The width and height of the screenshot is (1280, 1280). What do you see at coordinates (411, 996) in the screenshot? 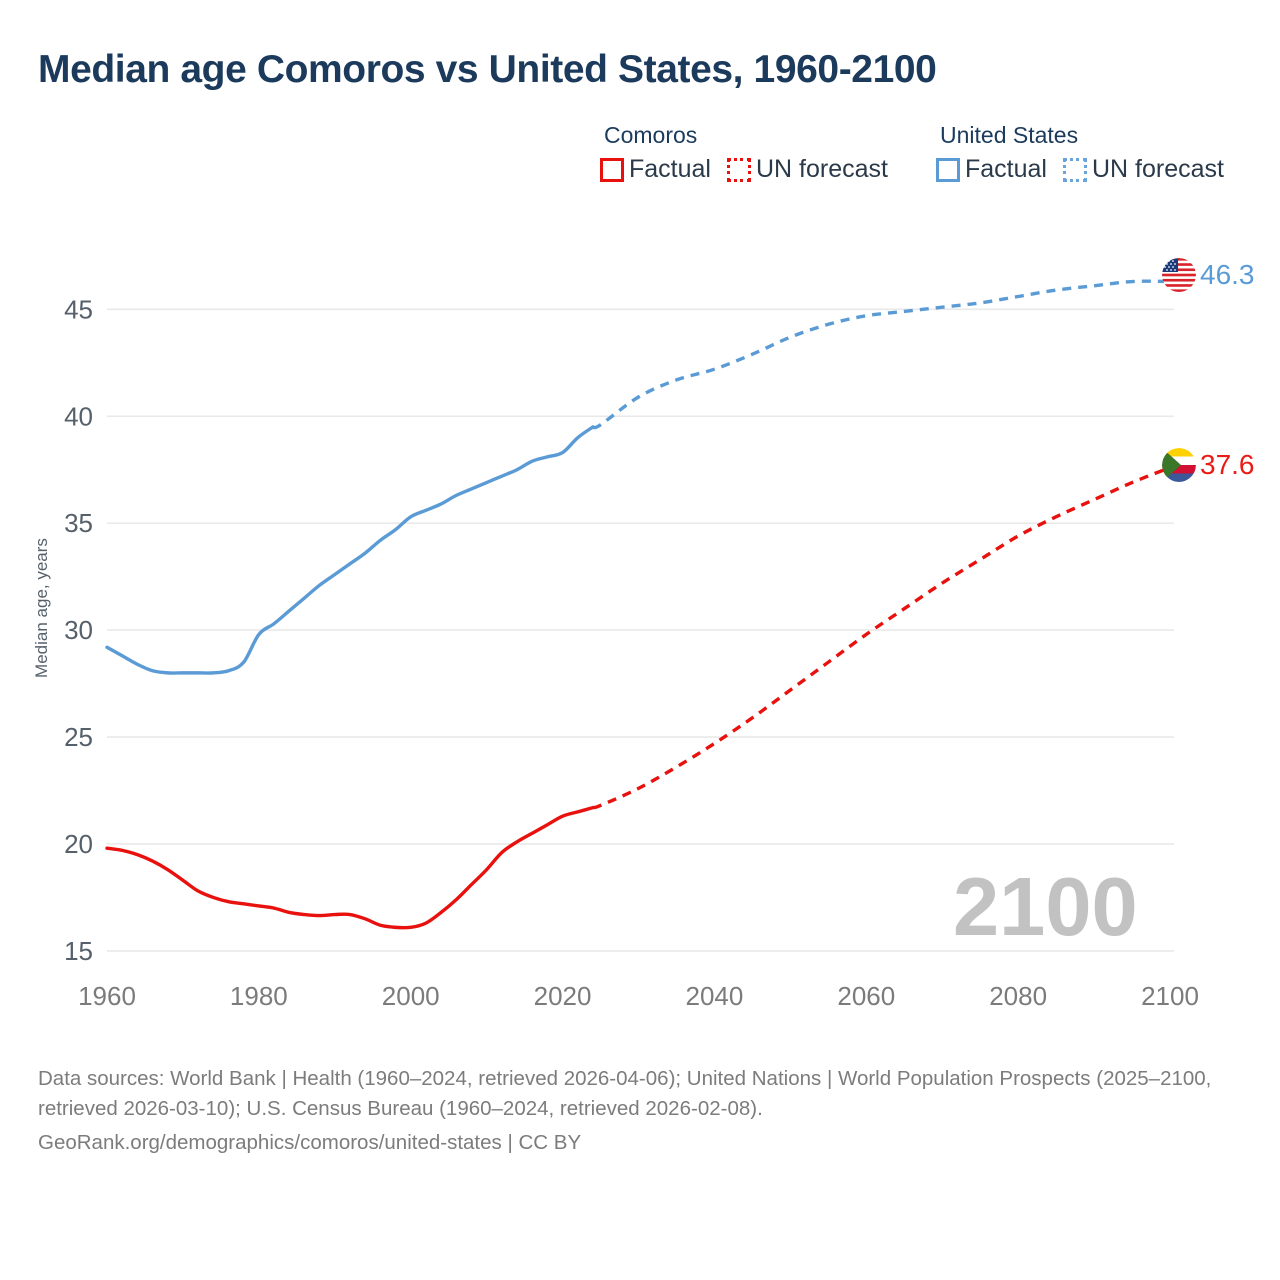
I see `x-tick-label: 2000` at bounding box center [411, 996].